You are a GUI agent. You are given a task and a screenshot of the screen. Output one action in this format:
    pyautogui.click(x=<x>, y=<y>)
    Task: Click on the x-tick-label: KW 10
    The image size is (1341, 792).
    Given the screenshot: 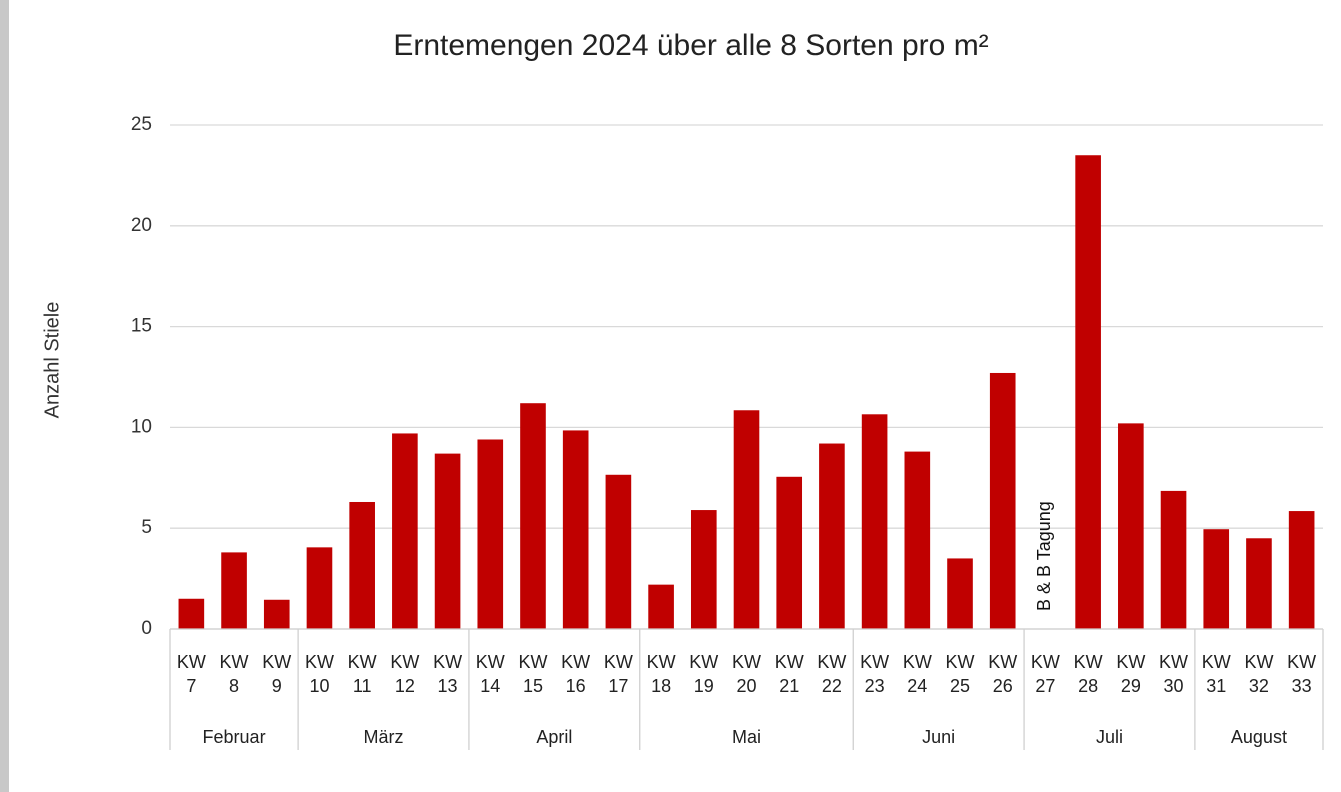 What is the action you would take?
    pyautogui.click(x=319, y=674)
    